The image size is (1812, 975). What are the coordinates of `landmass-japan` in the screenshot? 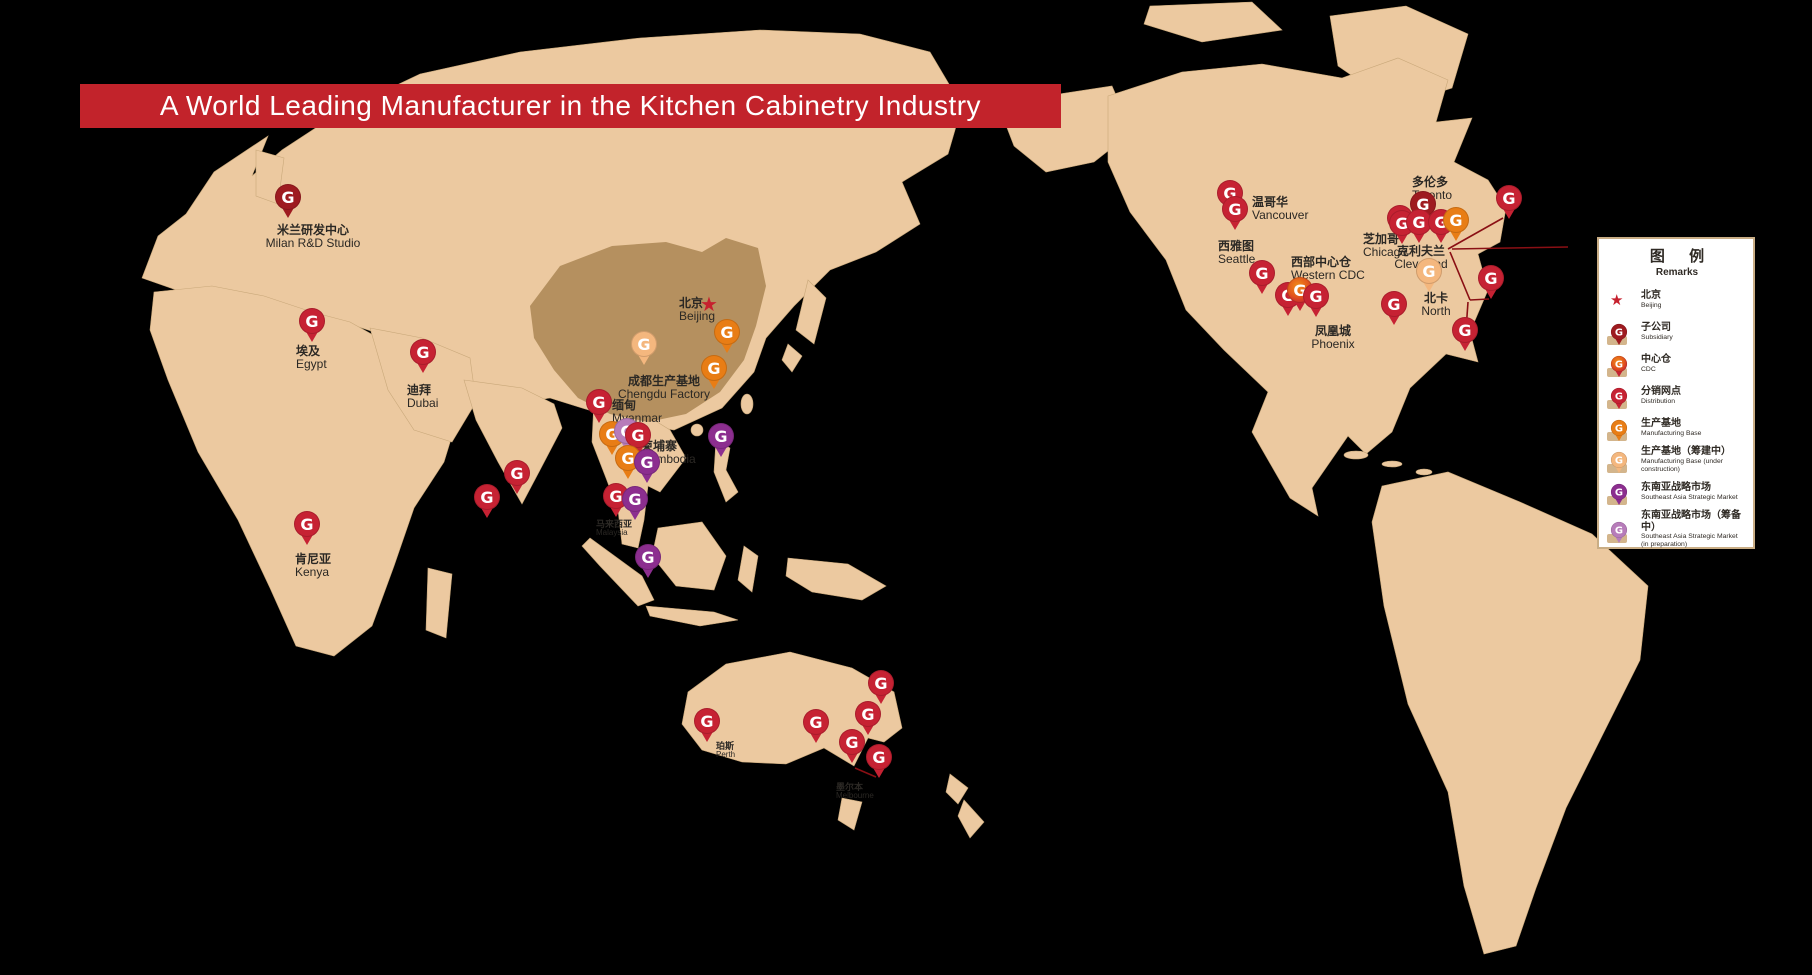 It's located at (811, 312).